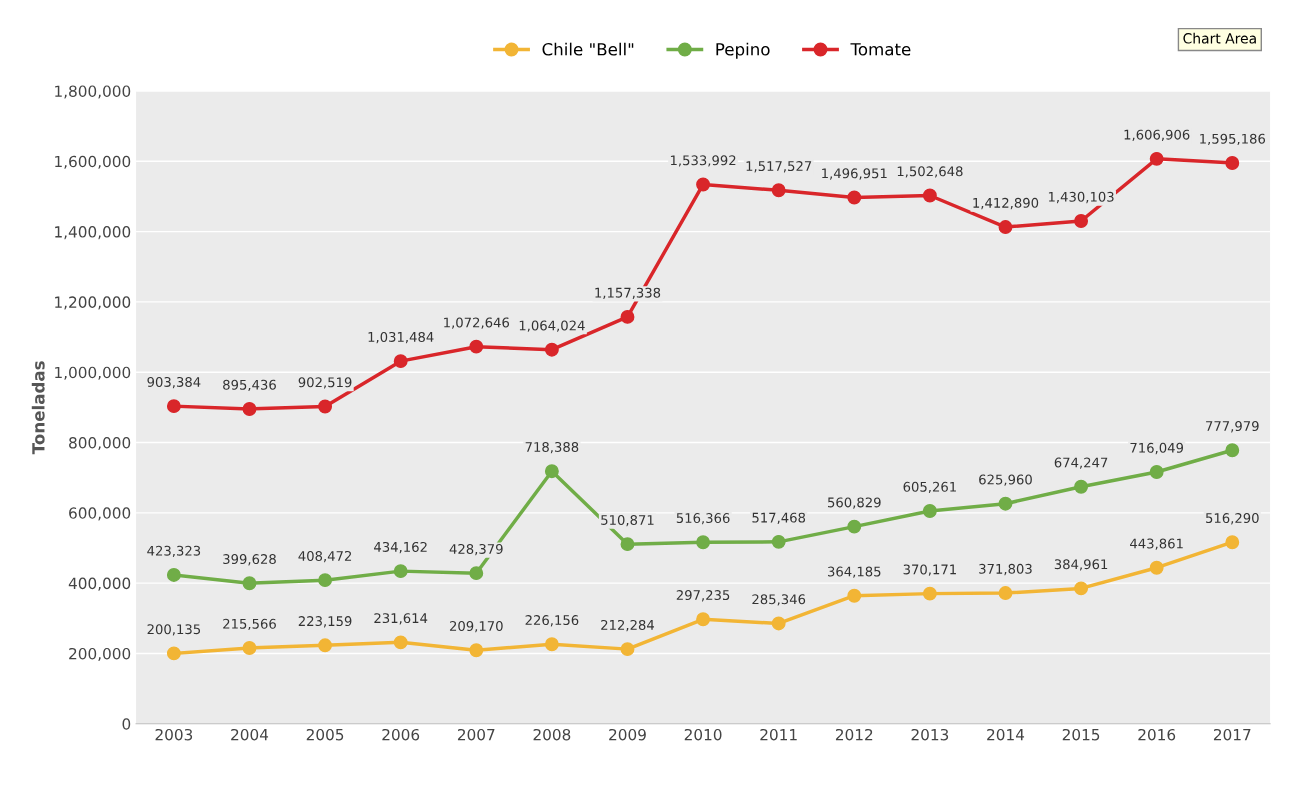 Image resolution: width=1296 pixels, height=791 pixels. Describe the element at coordinates (93, 303) in the screenshot. I see `y-tick-label: 1,200,000` at that location.